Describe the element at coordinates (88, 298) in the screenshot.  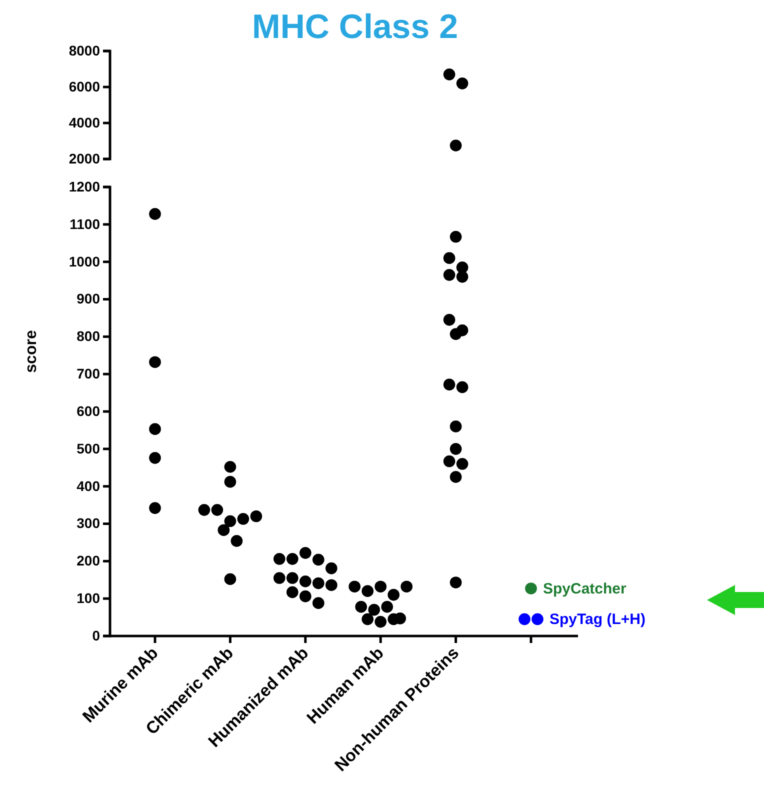
I see `y-tick-label: 900` at that location.